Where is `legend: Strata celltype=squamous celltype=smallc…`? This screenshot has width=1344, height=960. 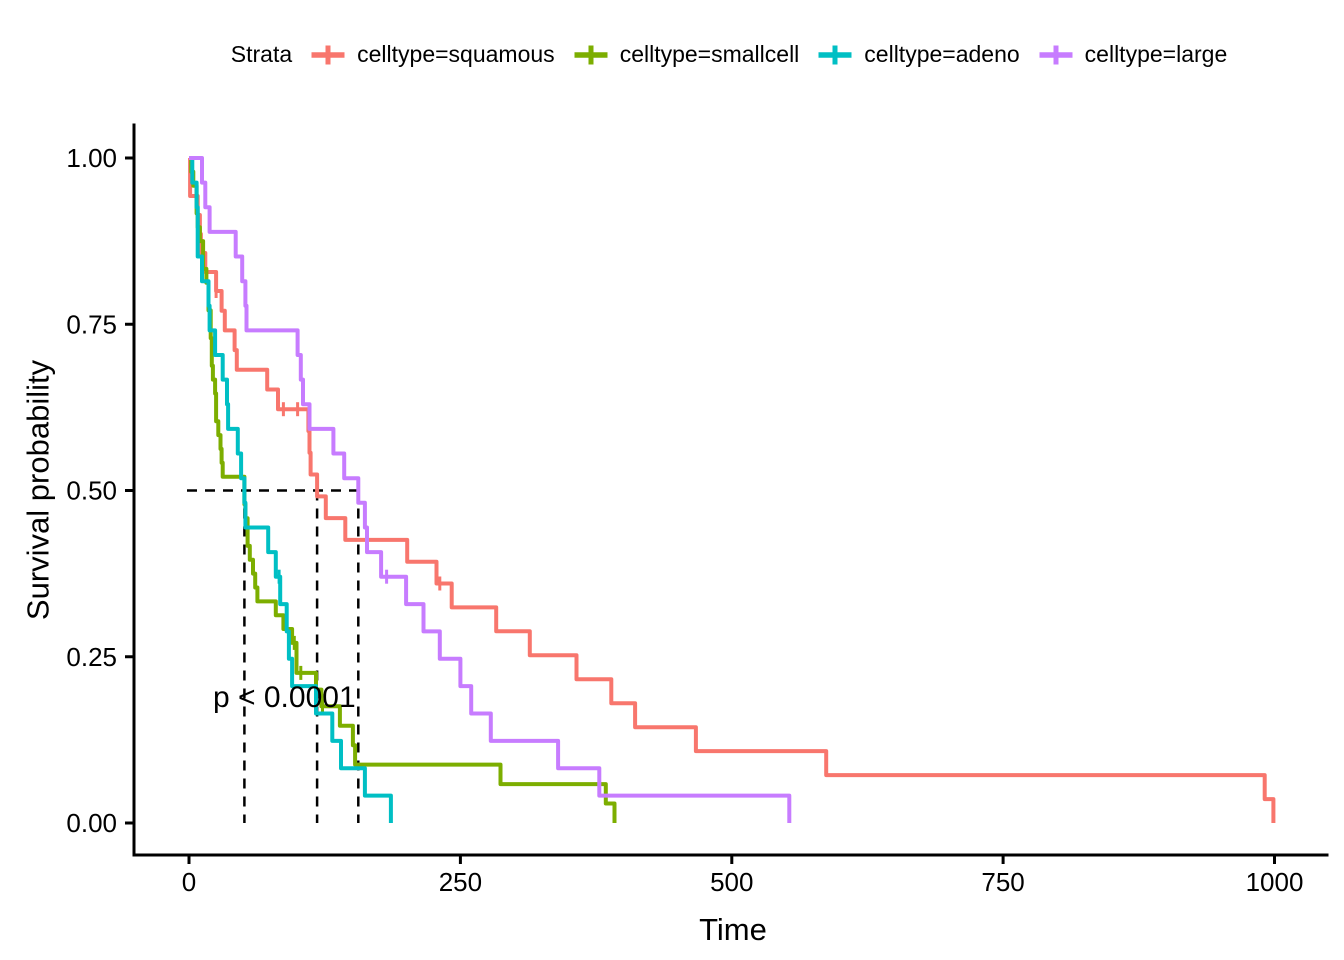
legend: Strata celltype=squamous celltype=smallc… is located at coordinates (672, 54).